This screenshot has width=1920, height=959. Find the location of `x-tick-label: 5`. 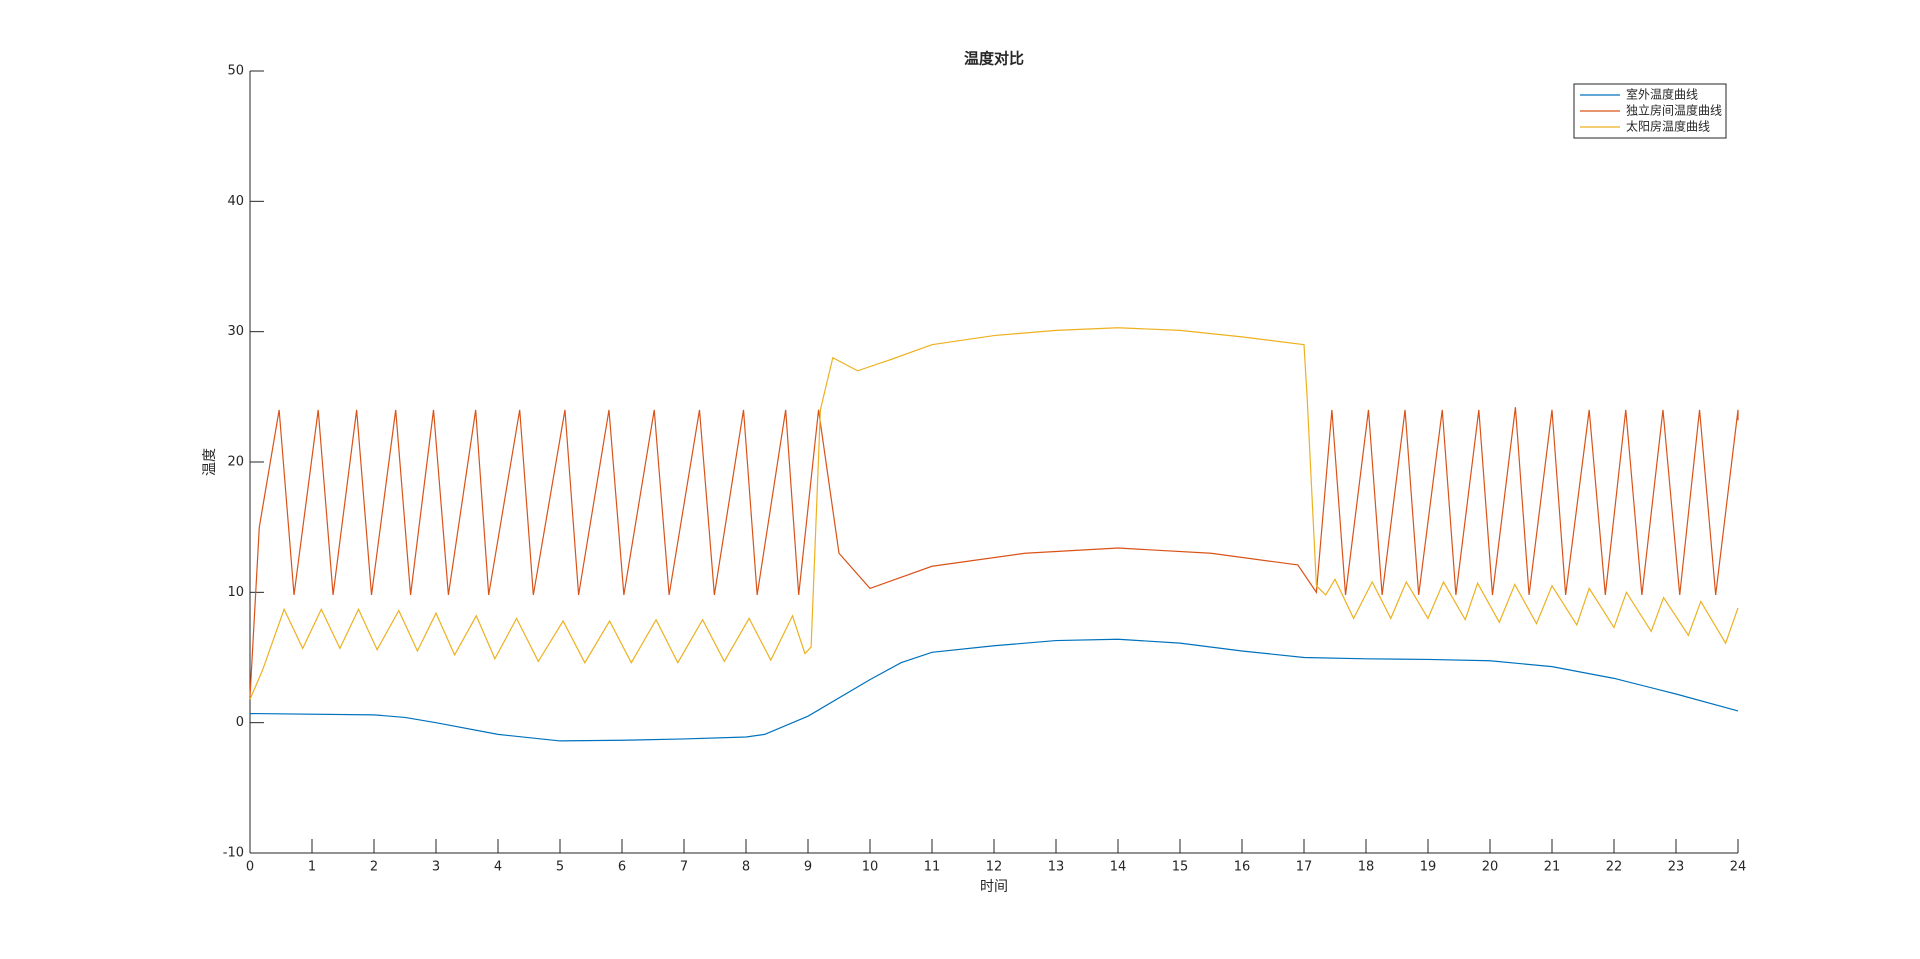

x-tick-label: 5 is located at coordinates (560, 867).